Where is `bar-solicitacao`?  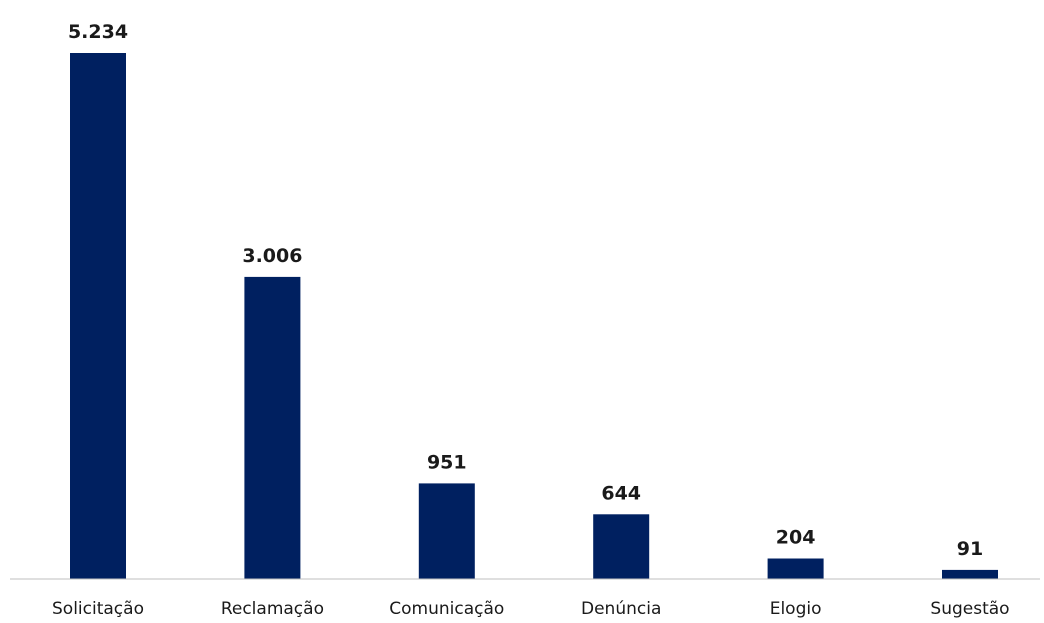
bar-solicitacao is located at coordinates (98, 316).